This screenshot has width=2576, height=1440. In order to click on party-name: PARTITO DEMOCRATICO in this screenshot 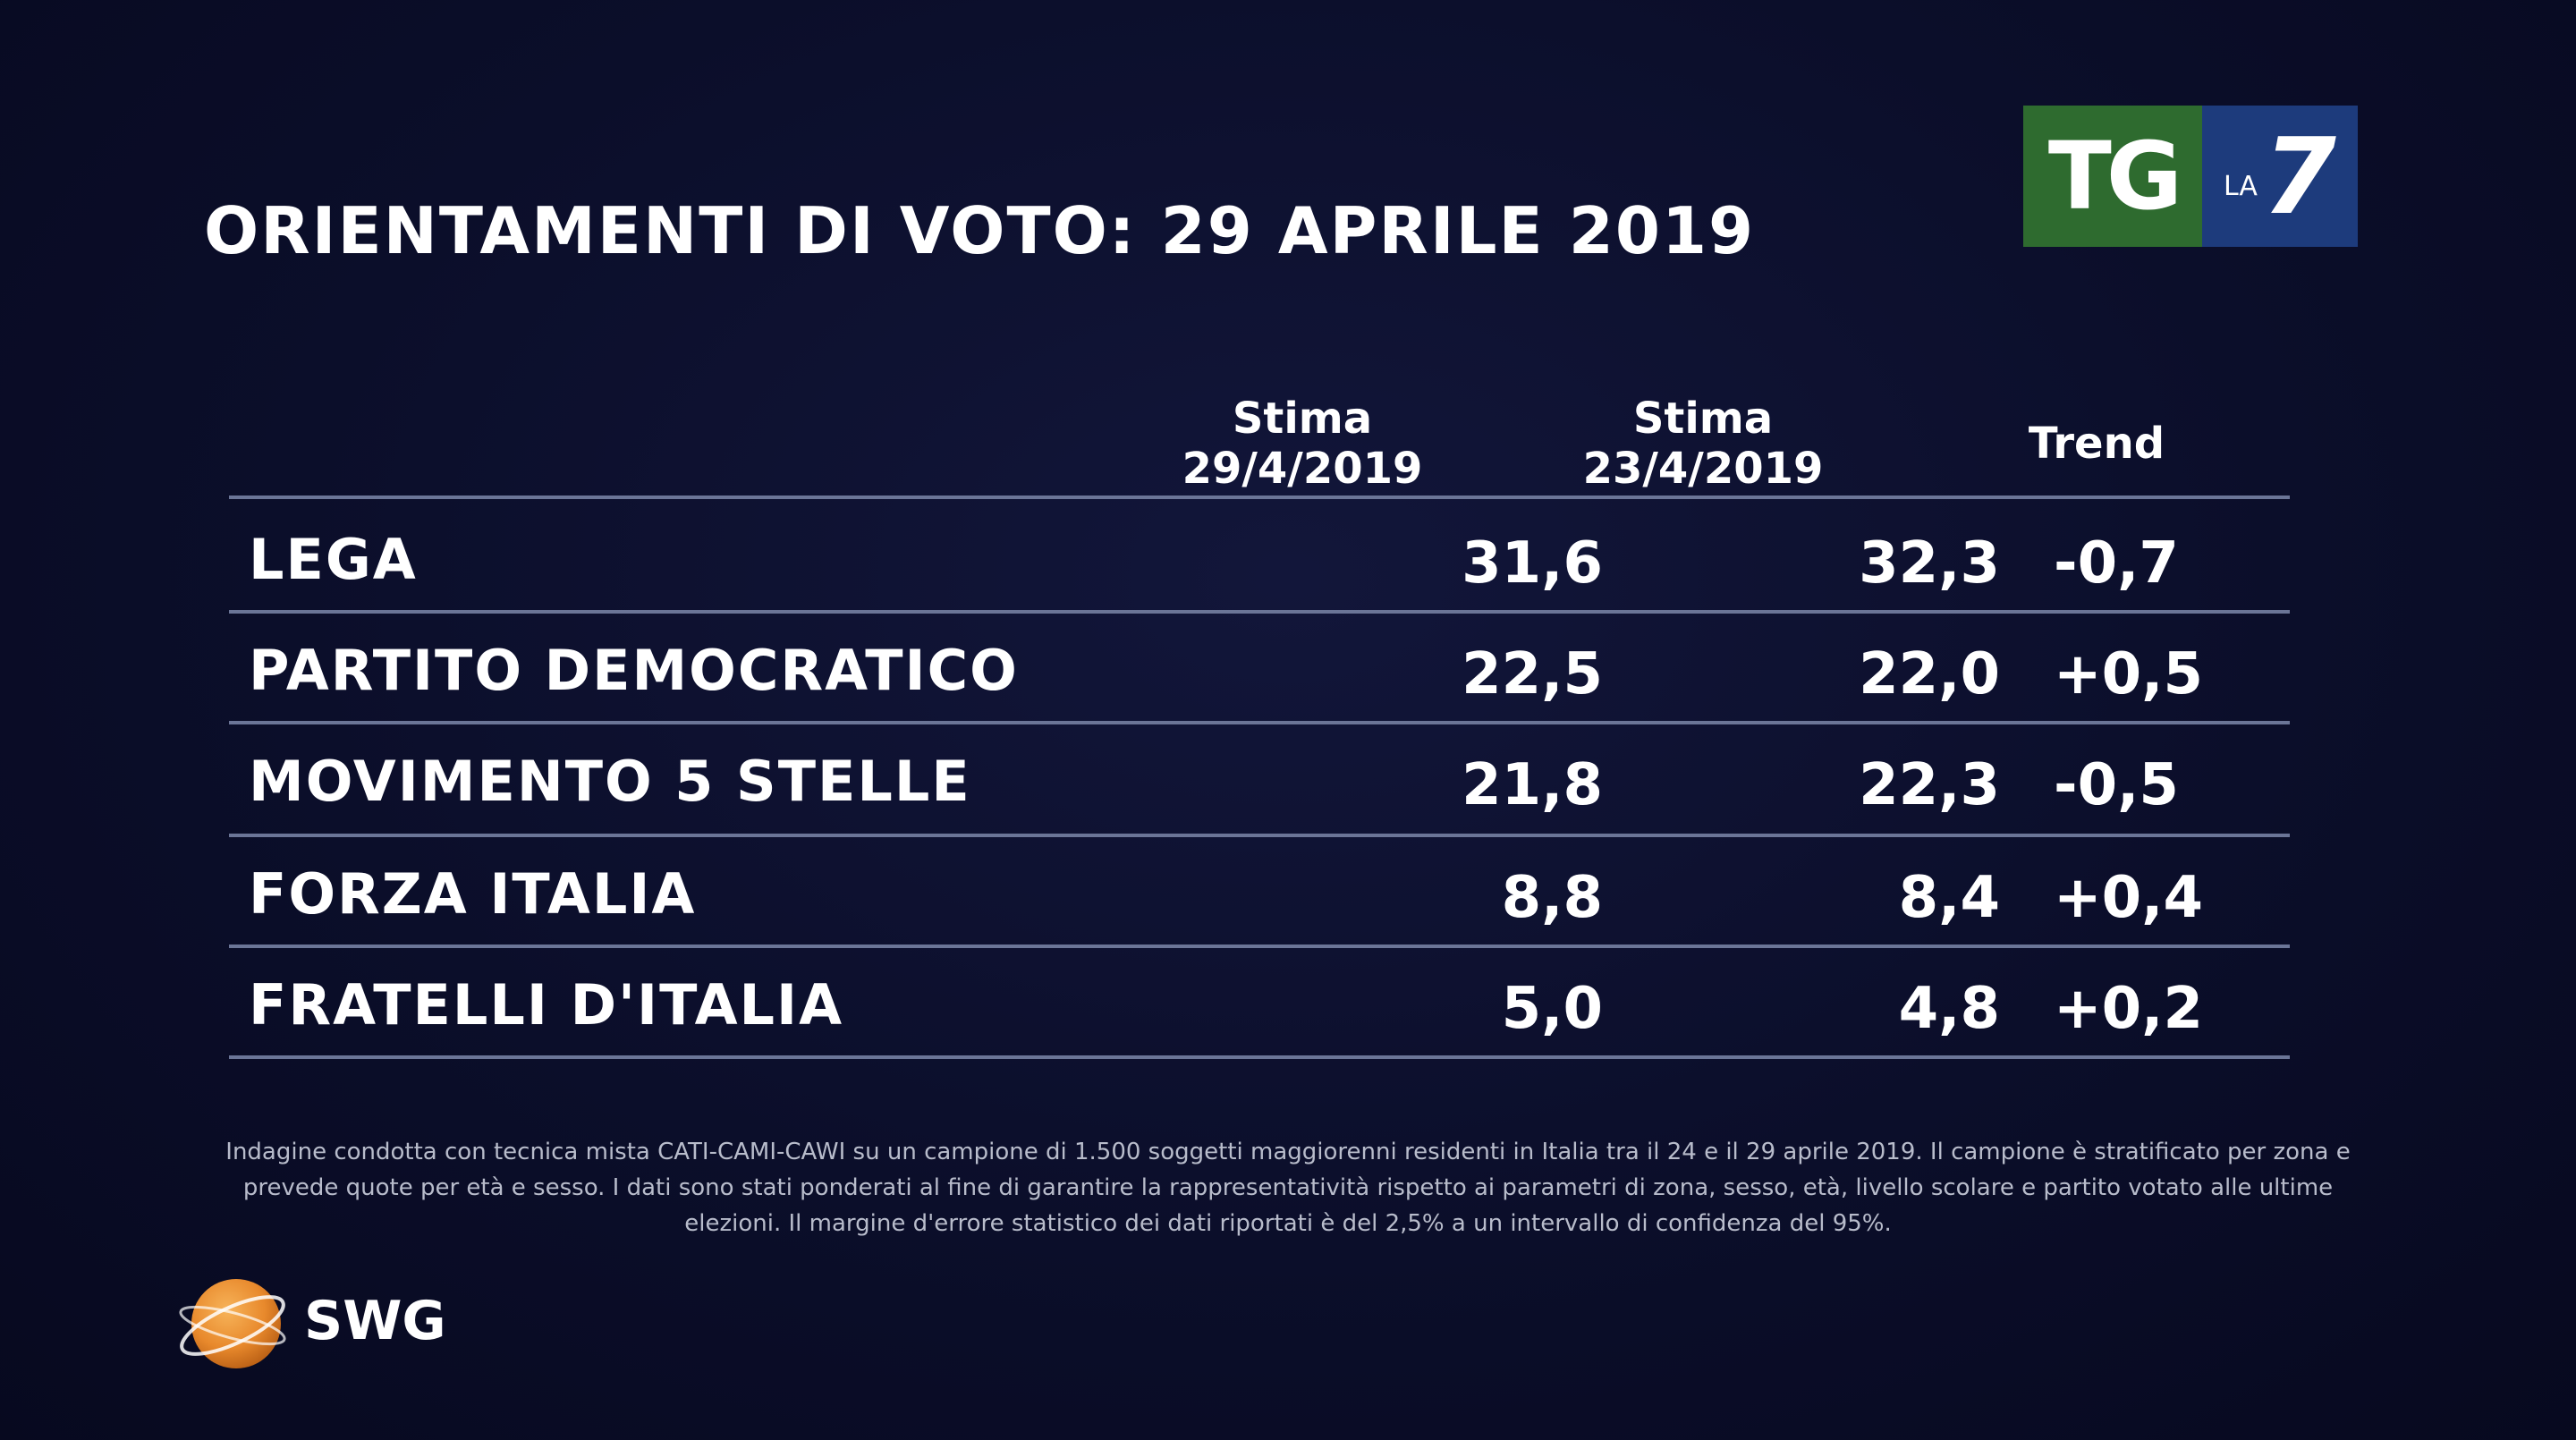, I will do `click(634, 670)`.